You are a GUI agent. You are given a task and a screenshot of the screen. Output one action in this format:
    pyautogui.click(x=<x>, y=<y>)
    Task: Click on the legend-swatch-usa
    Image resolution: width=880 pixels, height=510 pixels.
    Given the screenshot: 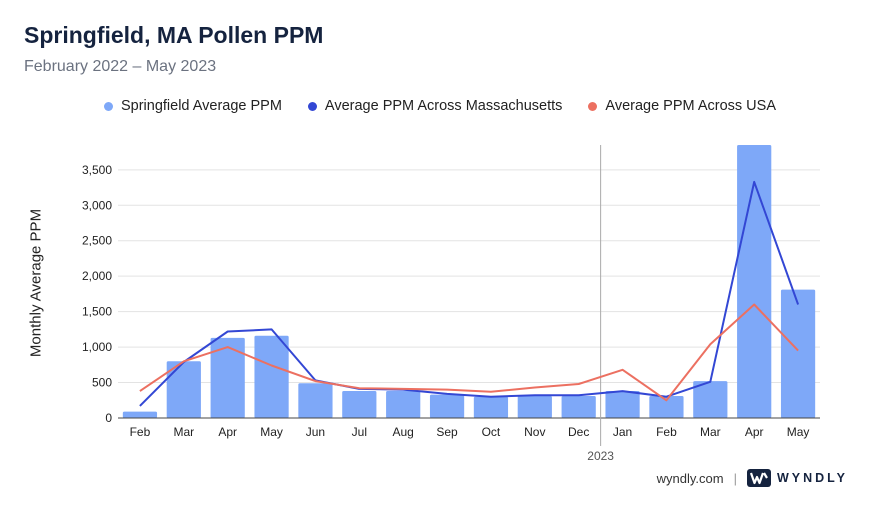 What is the action you would take?
    pyautogui.click(x=593, y=106)
    